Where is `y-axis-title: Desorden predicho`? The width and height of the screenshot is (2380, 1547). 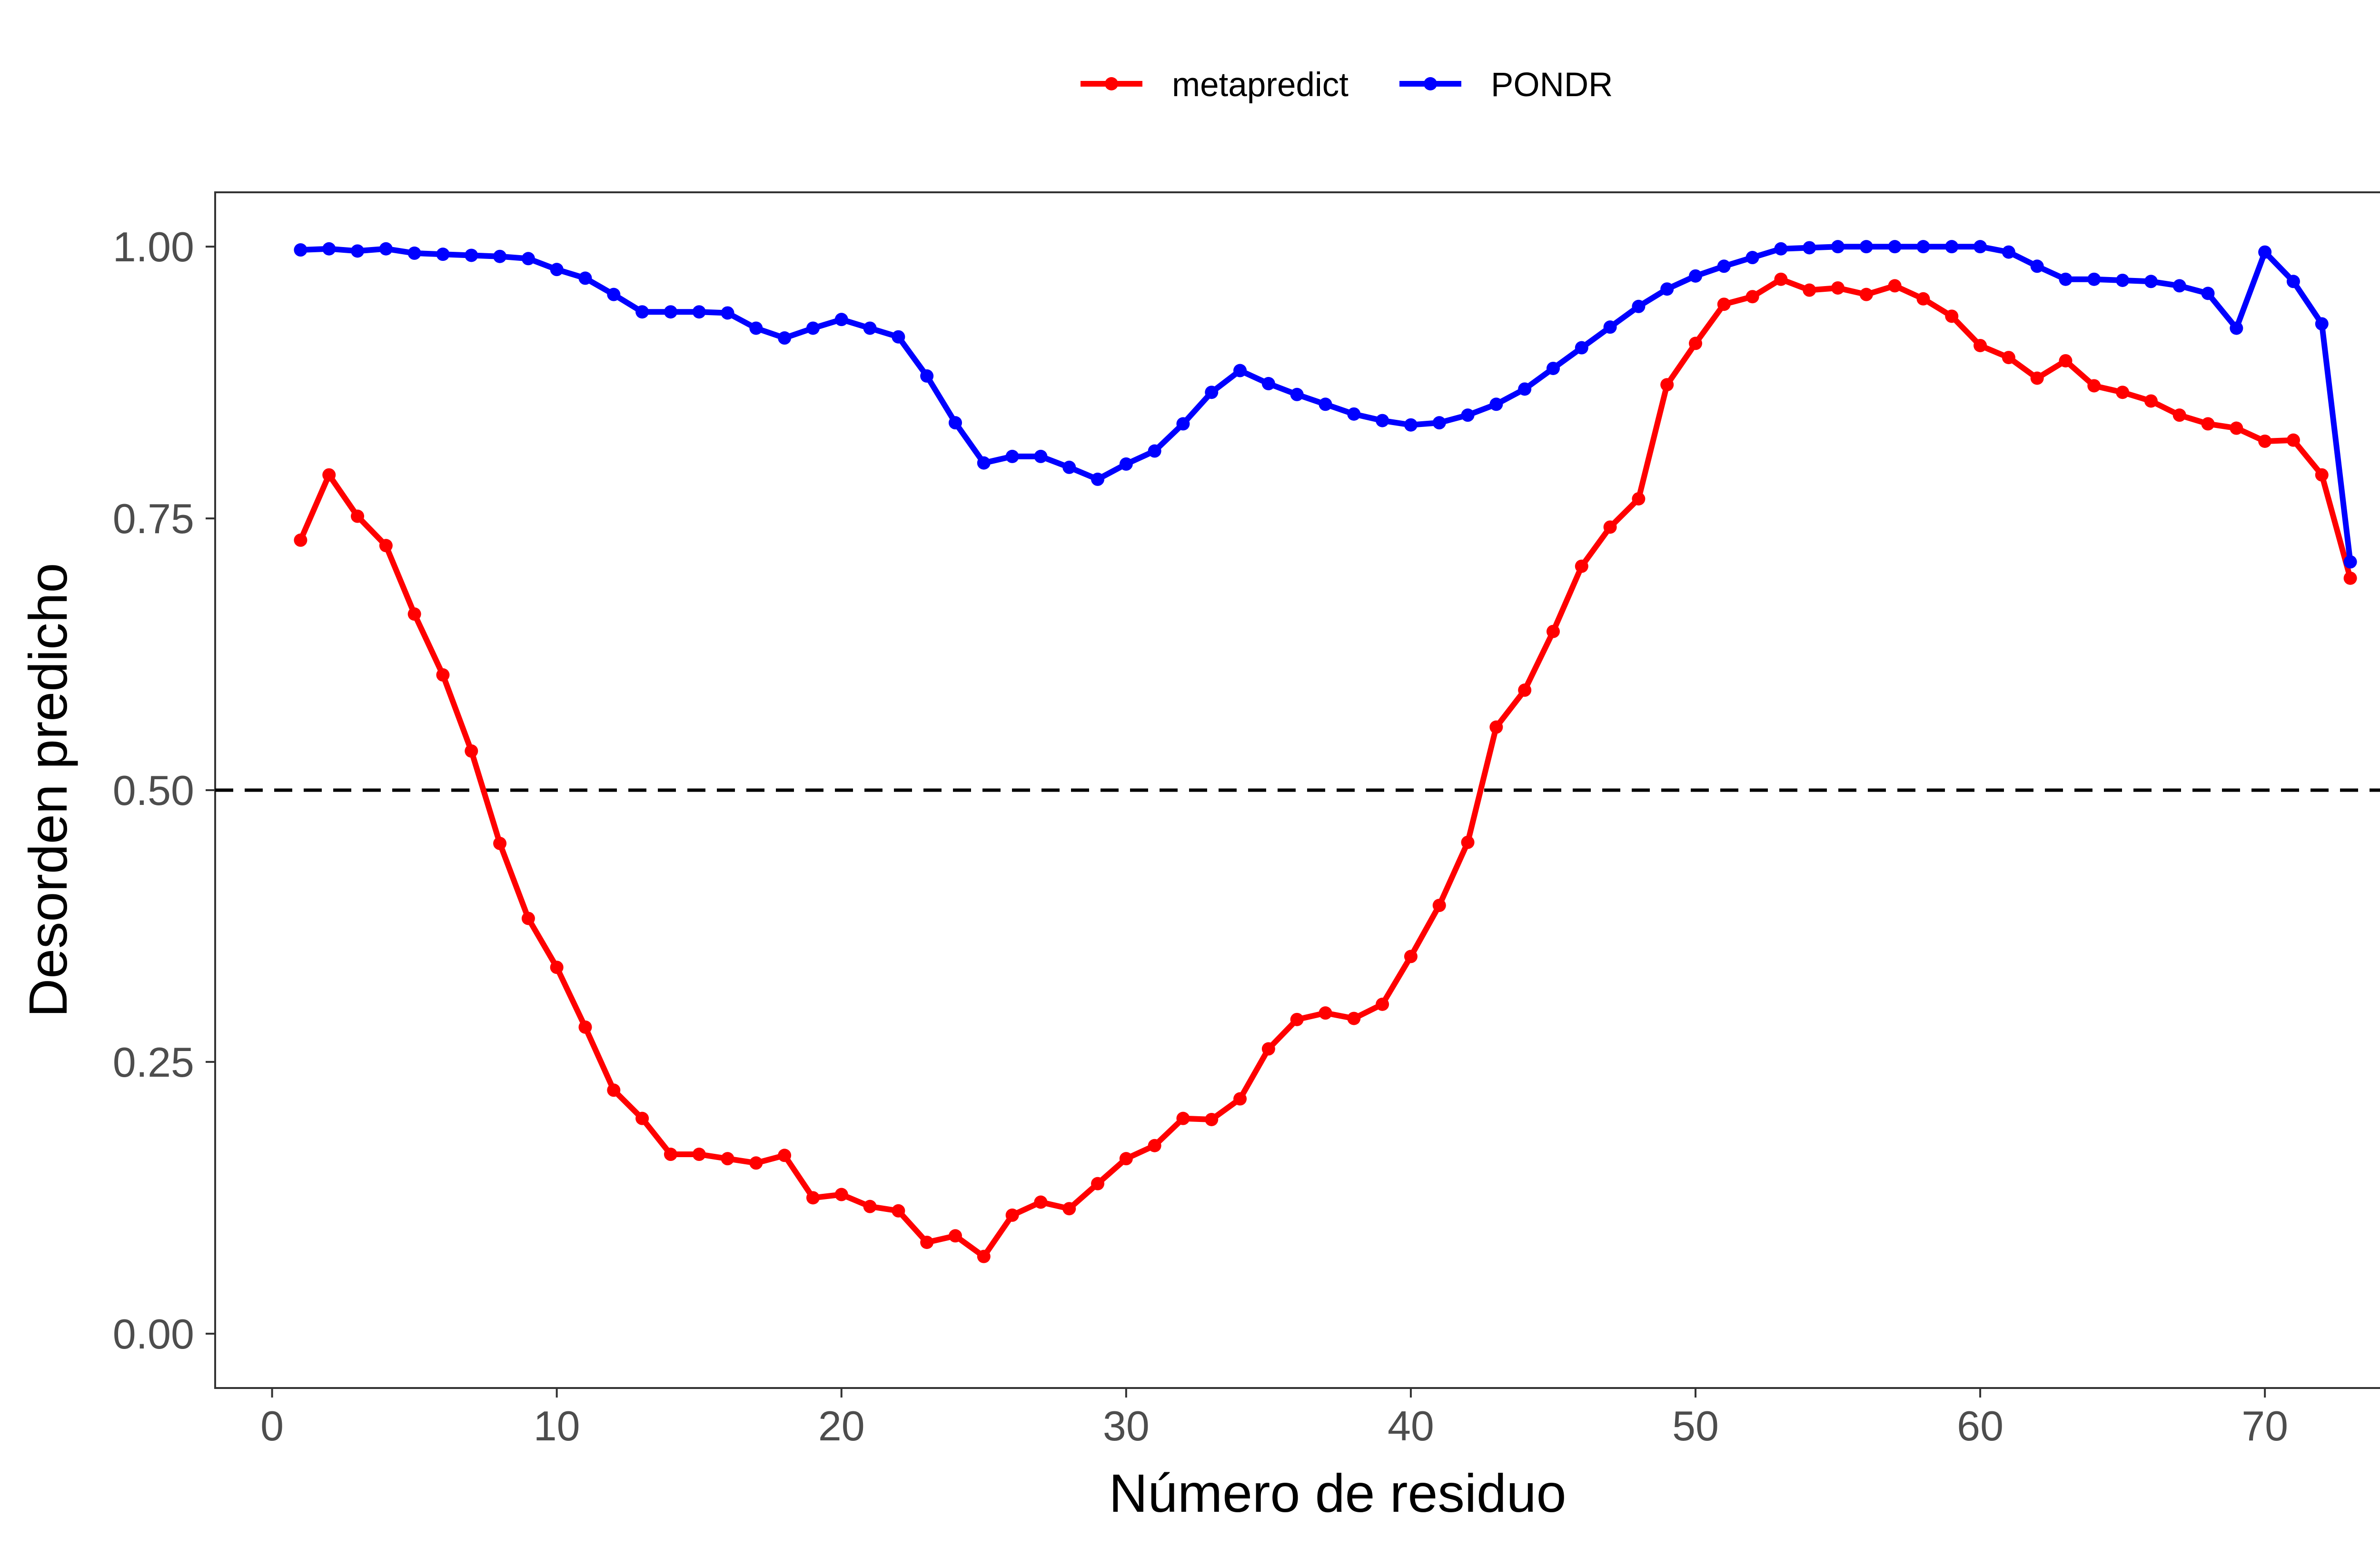
y-axis-title: Desorden predicho is located at coordinates (48, 790).